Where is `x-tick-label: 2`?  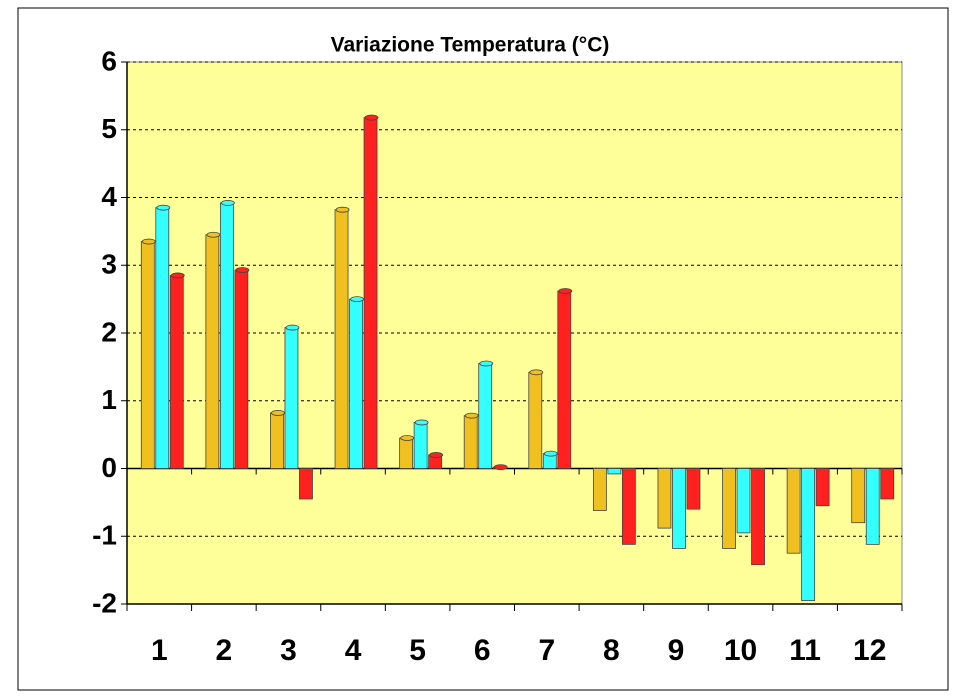 x-tick-label: 2 is located at coordinates (224, 650).